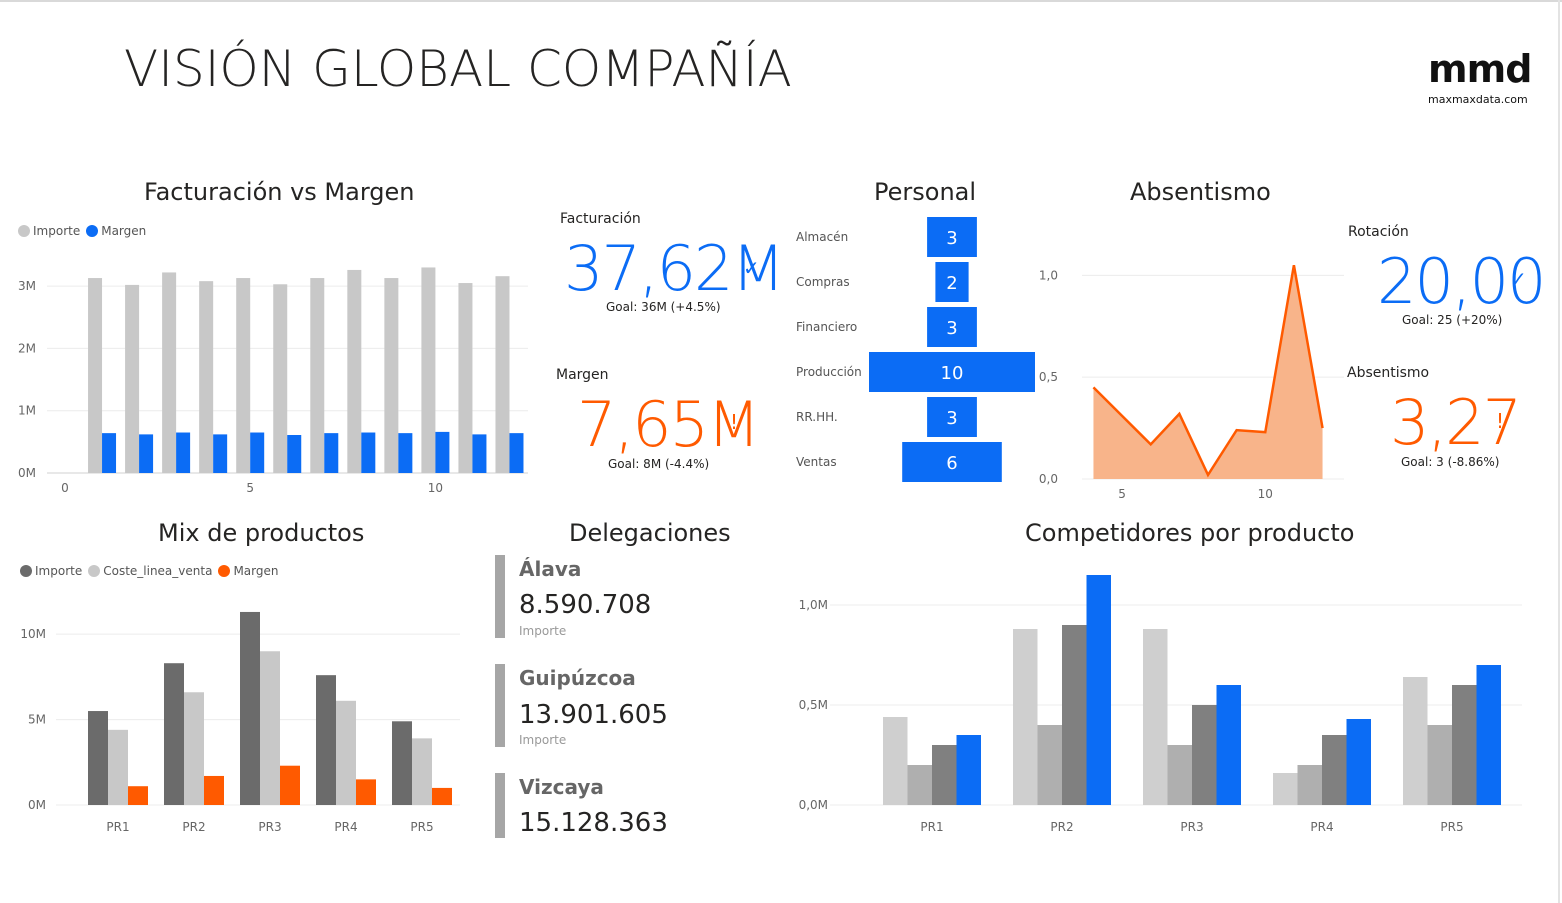  Describe the element at coordinates (458, 69) in the screenshot. I see `page-title: VISIÓN GLOBAL COMPAÑÍA` at that location.